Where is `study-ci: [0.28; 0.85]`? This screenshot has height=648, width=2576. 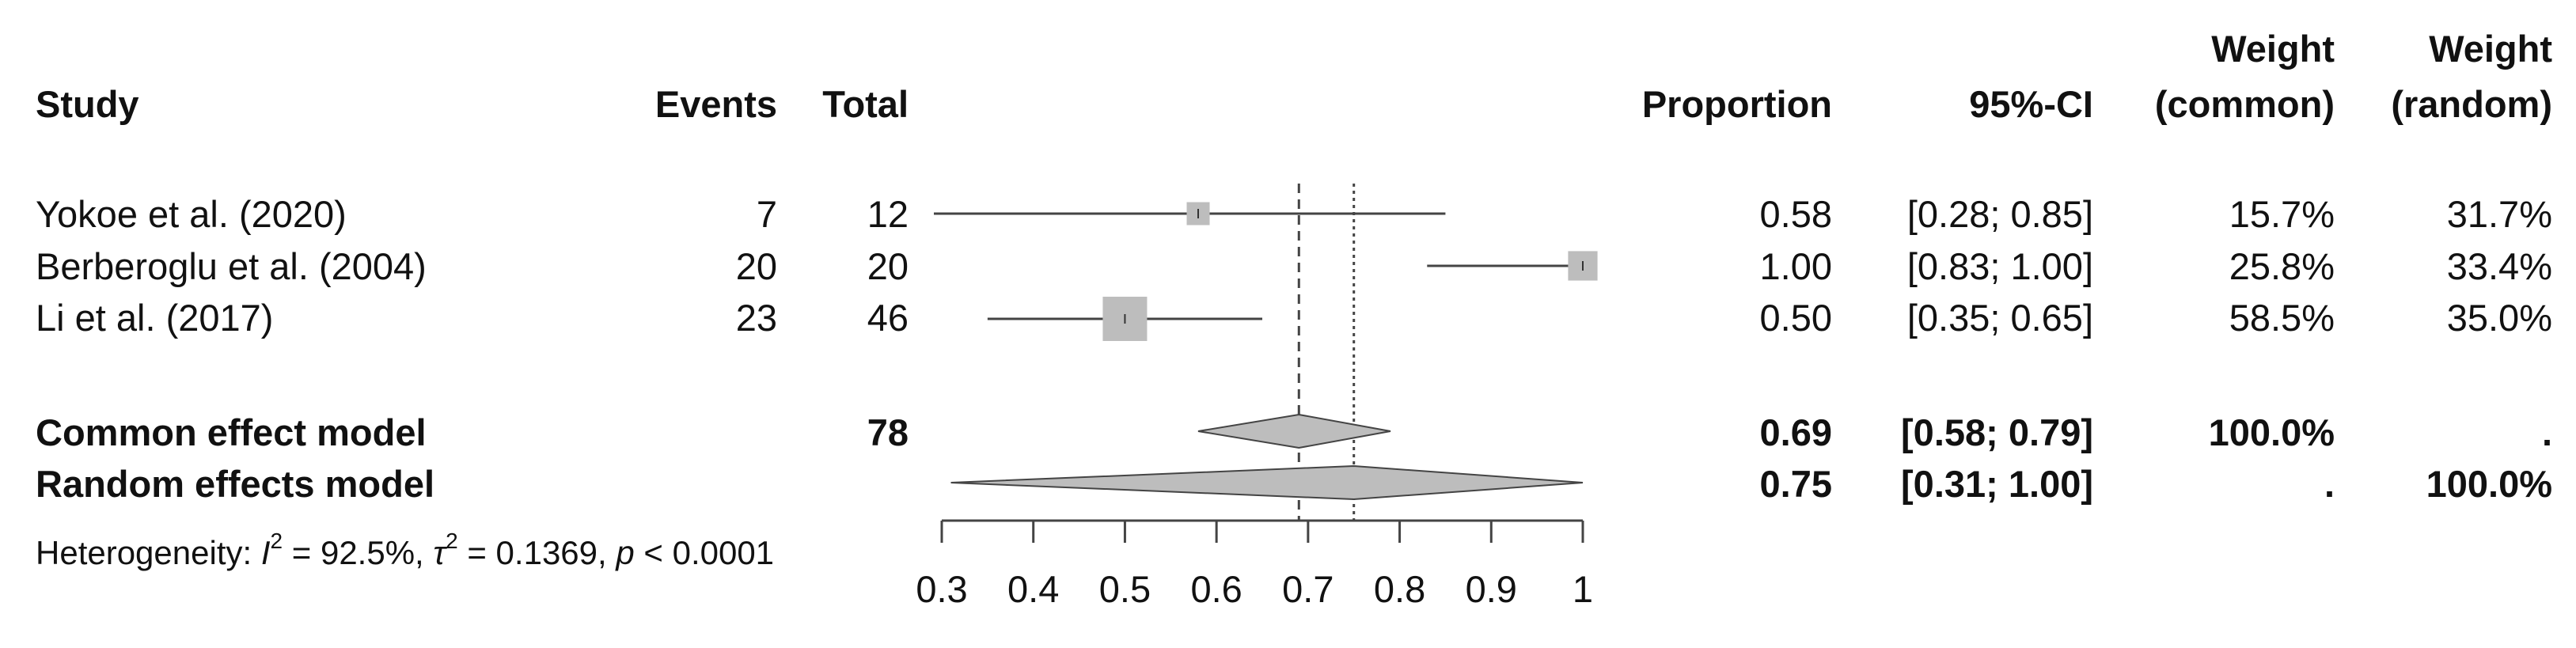 study-ci: [0.28; 0.85] is located at coordinates (2000, 214).